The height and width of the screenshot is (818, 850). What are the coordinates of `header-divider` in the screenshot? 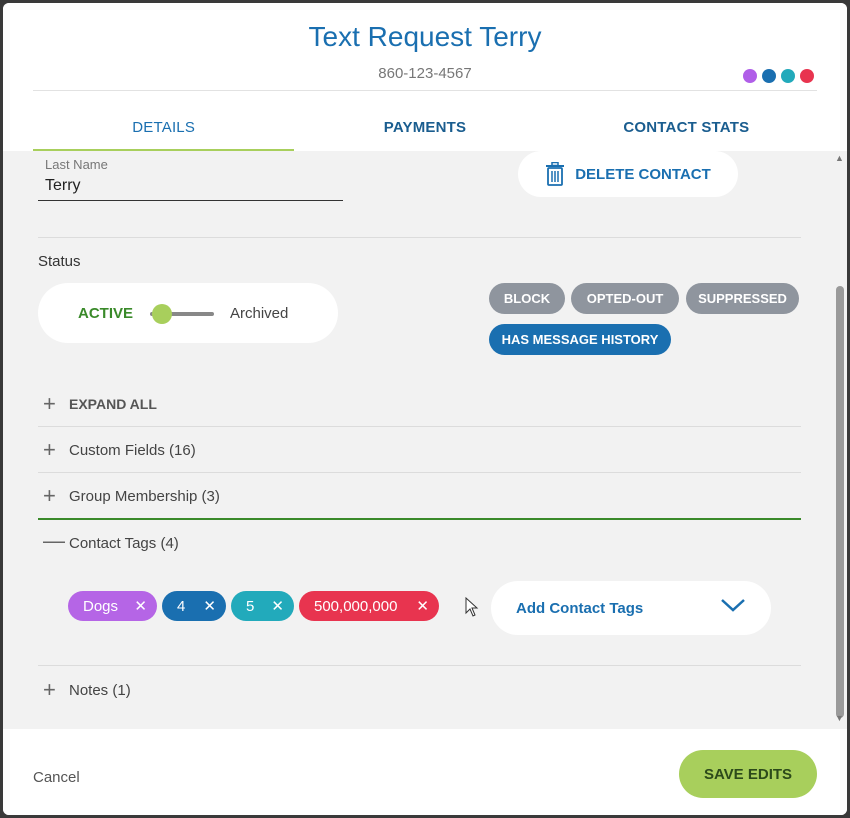 It's located at (425, 90).